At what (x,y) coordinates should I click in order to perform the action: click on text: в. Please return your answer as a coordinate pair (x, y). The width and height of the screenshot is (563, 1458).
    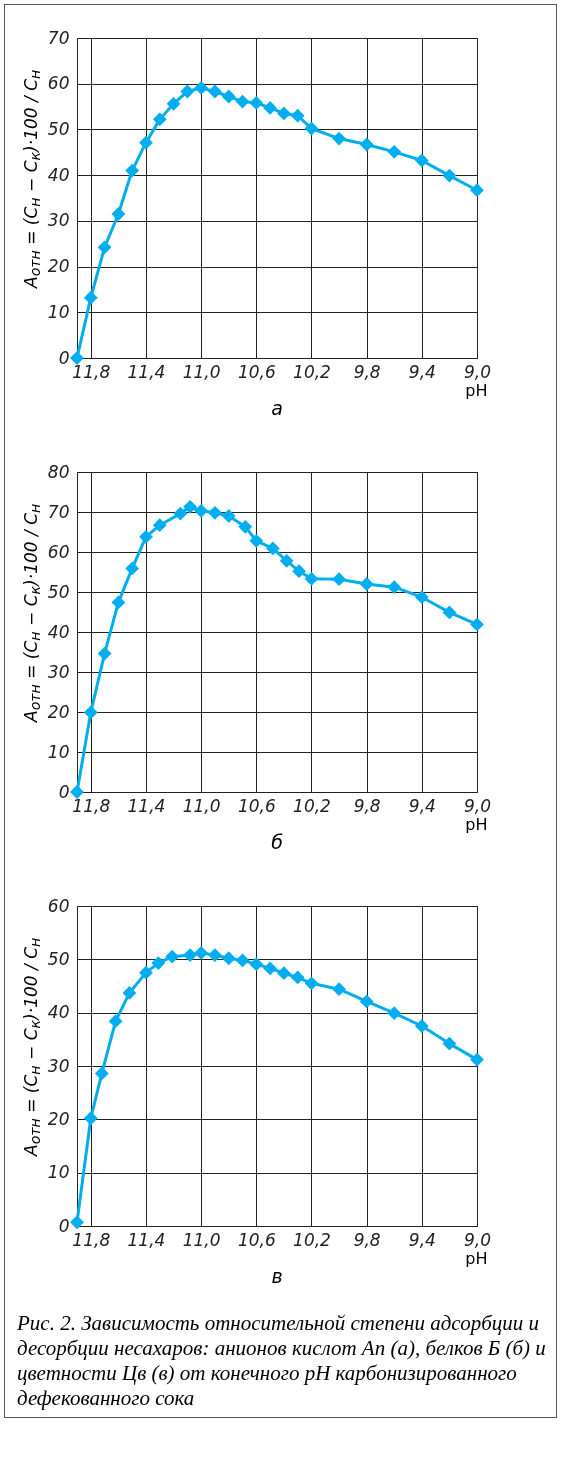
    Looking at the image, I should click on (277, 1276).